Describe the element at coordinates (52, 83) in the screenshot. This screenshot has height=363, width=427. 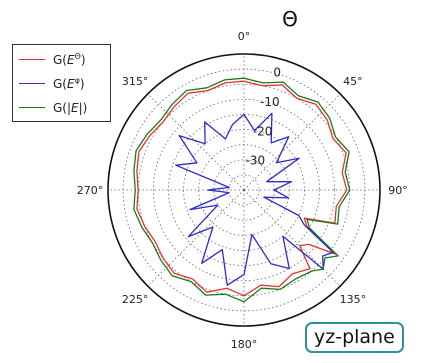
I see `legend-item-e-phi: G(Eφ)` at that location.